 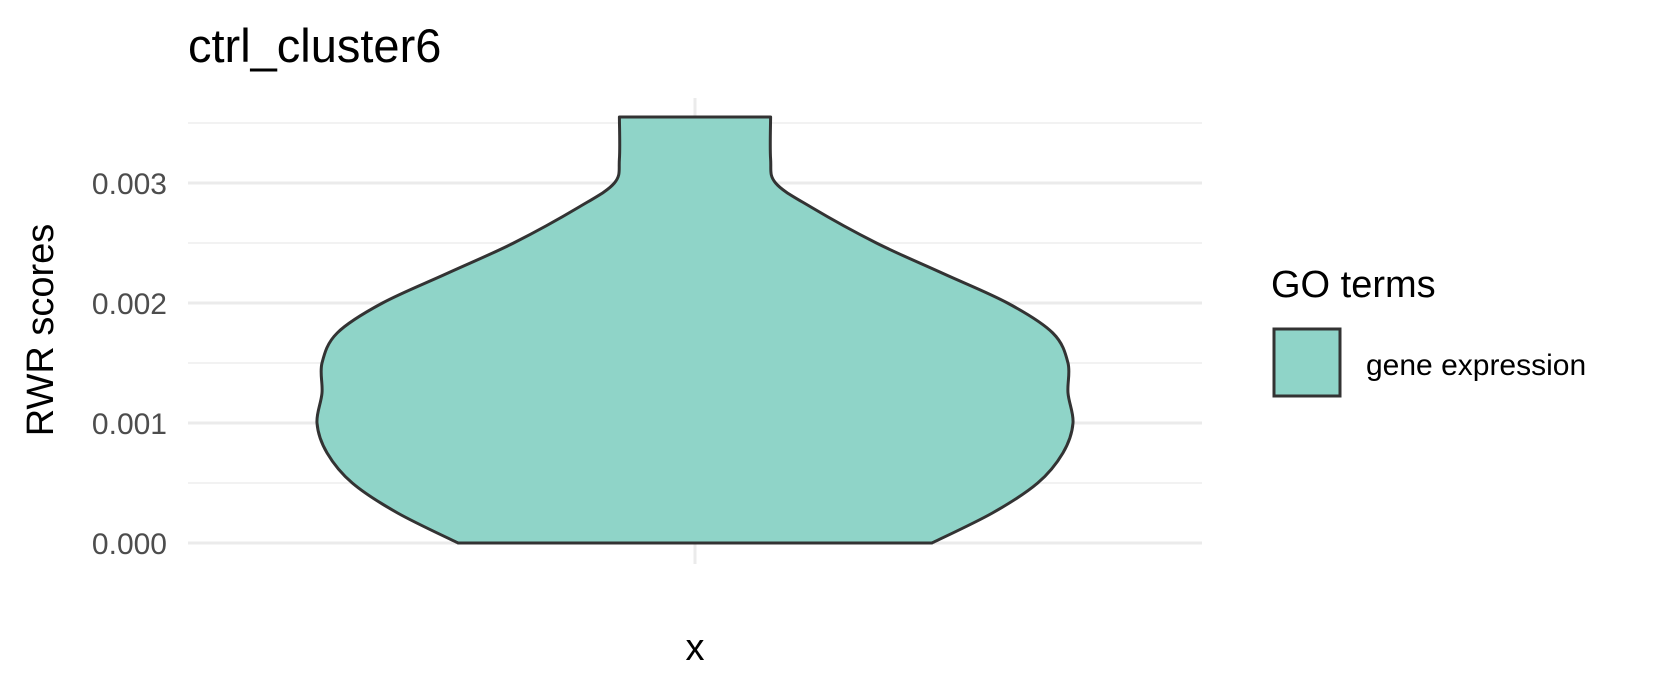 What do you see at coordinates (1307, 362) in the screenshot?
I see `legend-key-gene-expression` at bounding box center [1307, 362].